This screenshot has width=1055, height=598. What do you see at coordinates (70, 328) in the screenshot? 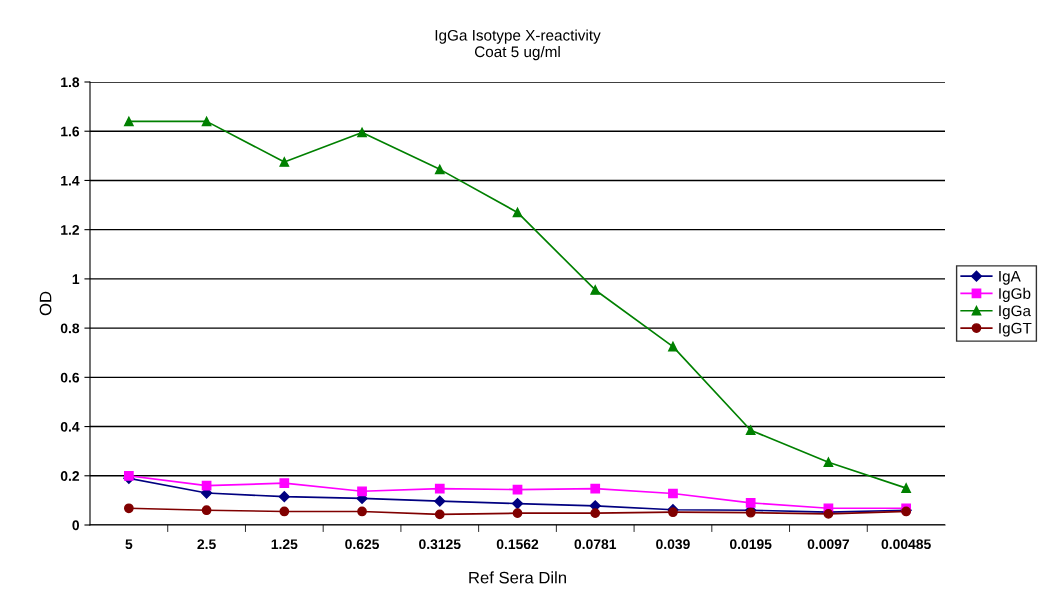
I see `y-tick-label: 0.8` at bounding box center [70, 328].